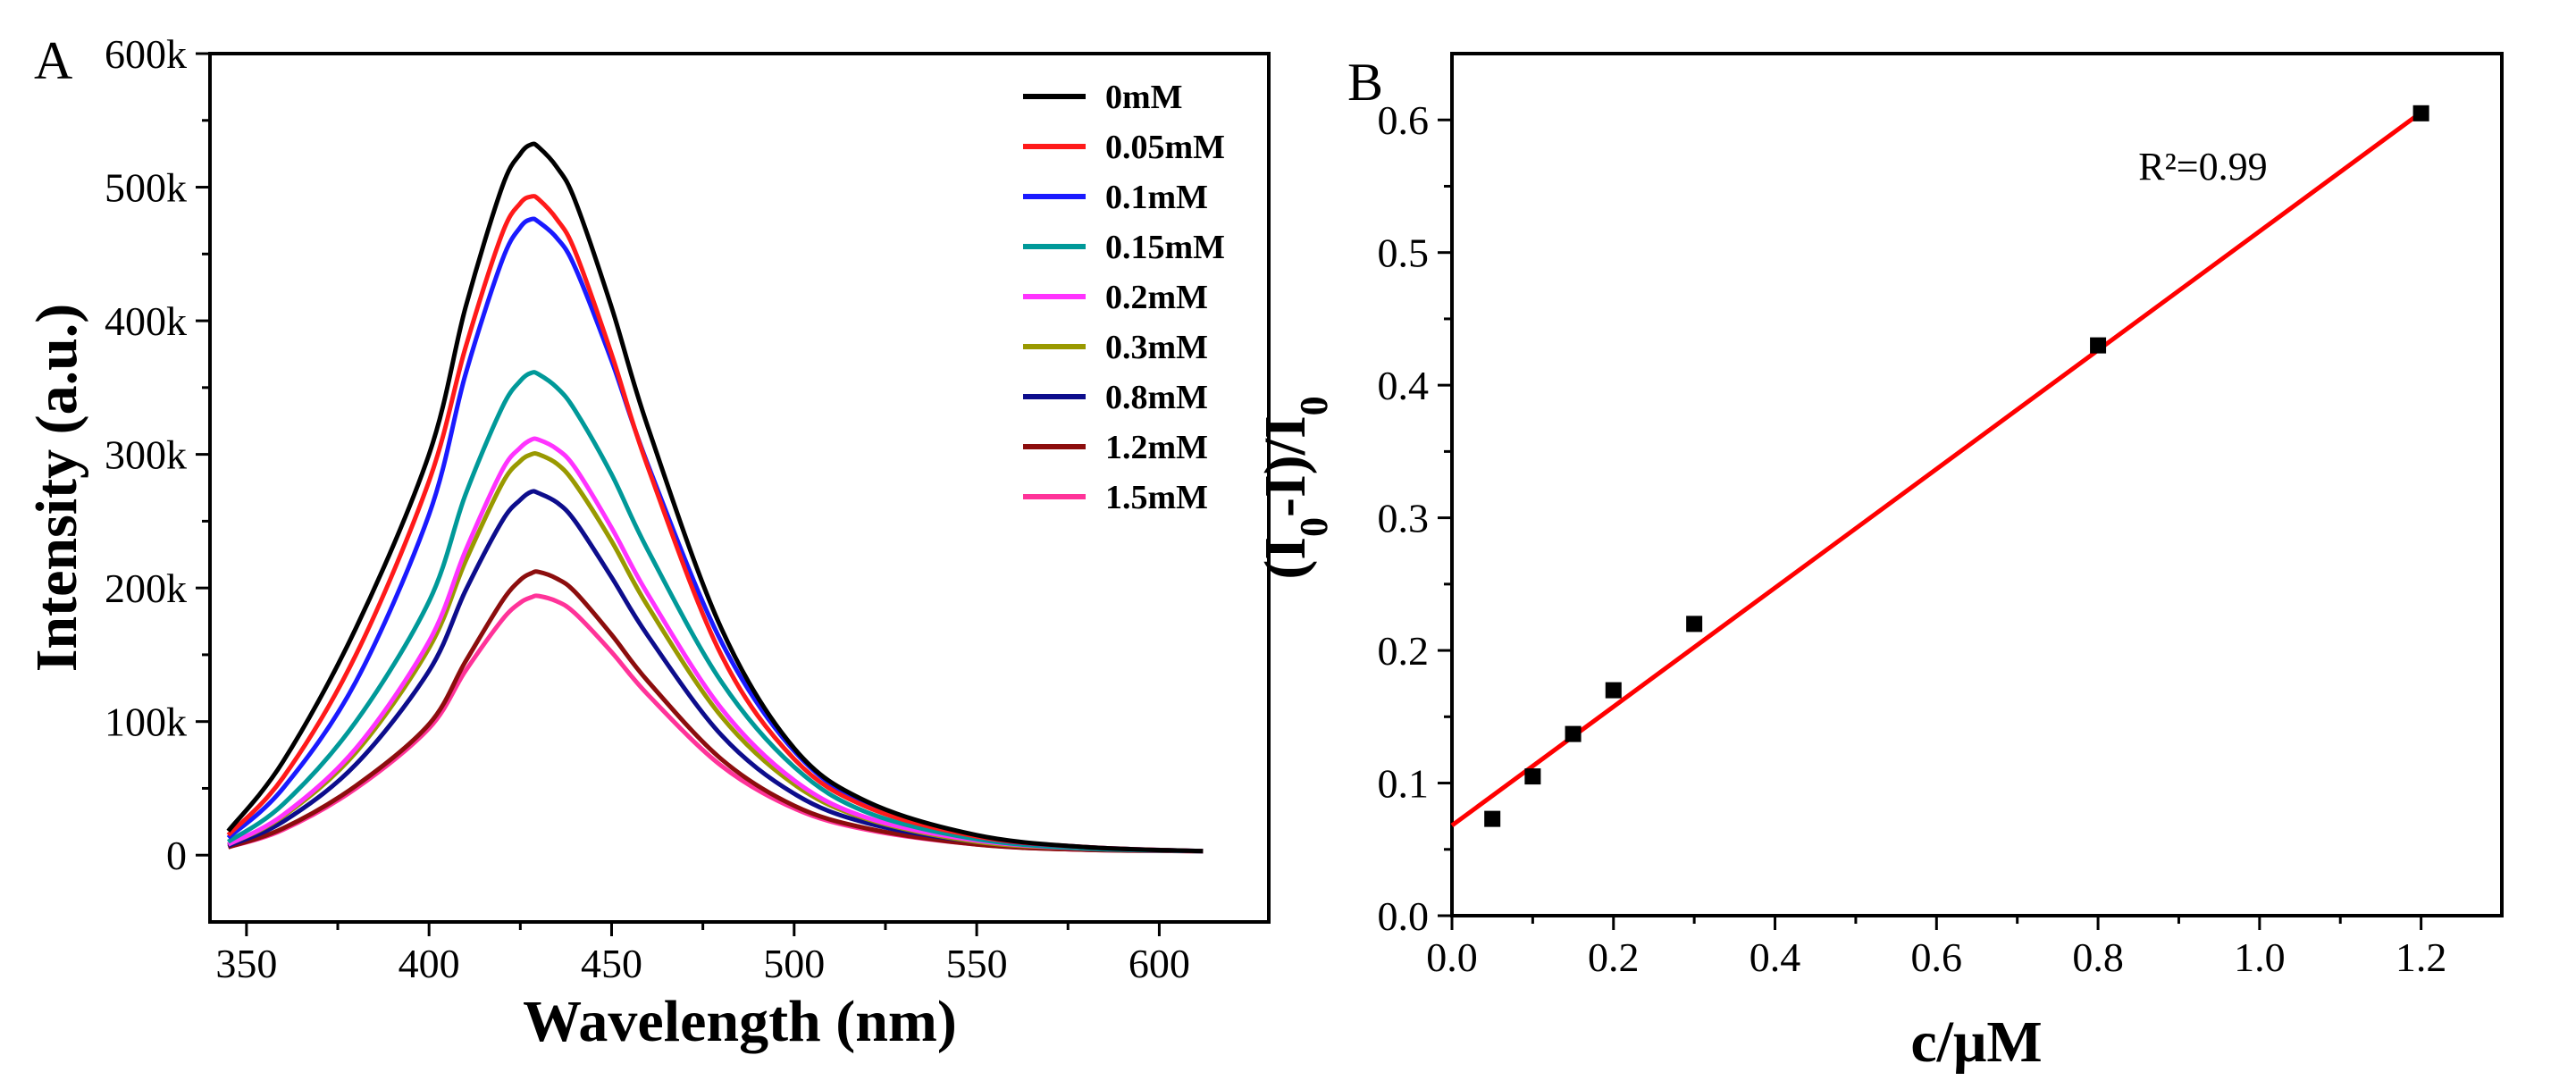 This screenshot has height=1089, width=2576. What do you see at coordinates (1165, 248) in the screenshot?
I see `legend-label-0.15mM: 0.15mM` at bounding box center [1165, 248].